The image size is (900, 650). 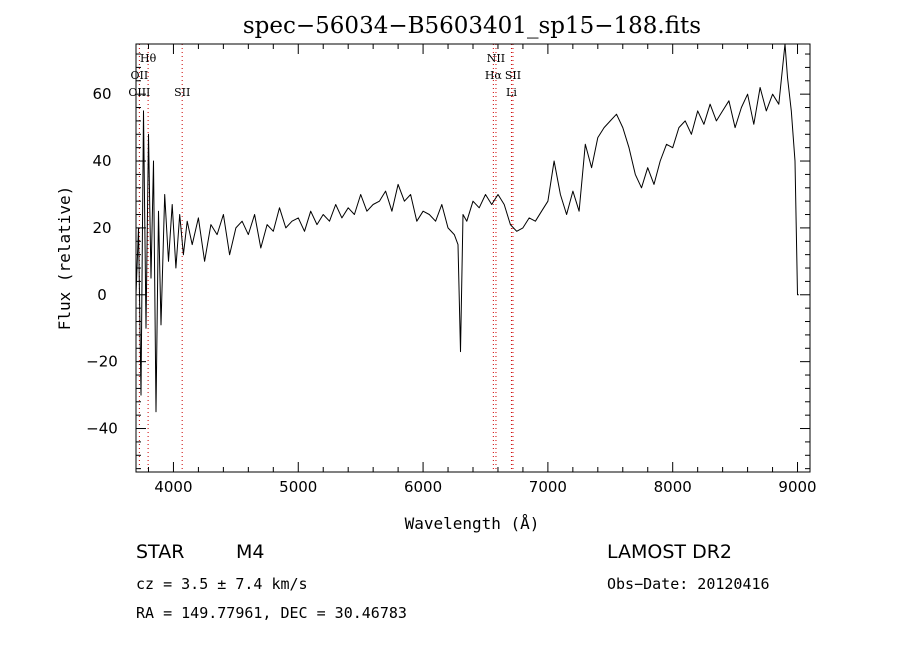 I want to click on spectral-line-label: OIII, so click(x=139, y=92).